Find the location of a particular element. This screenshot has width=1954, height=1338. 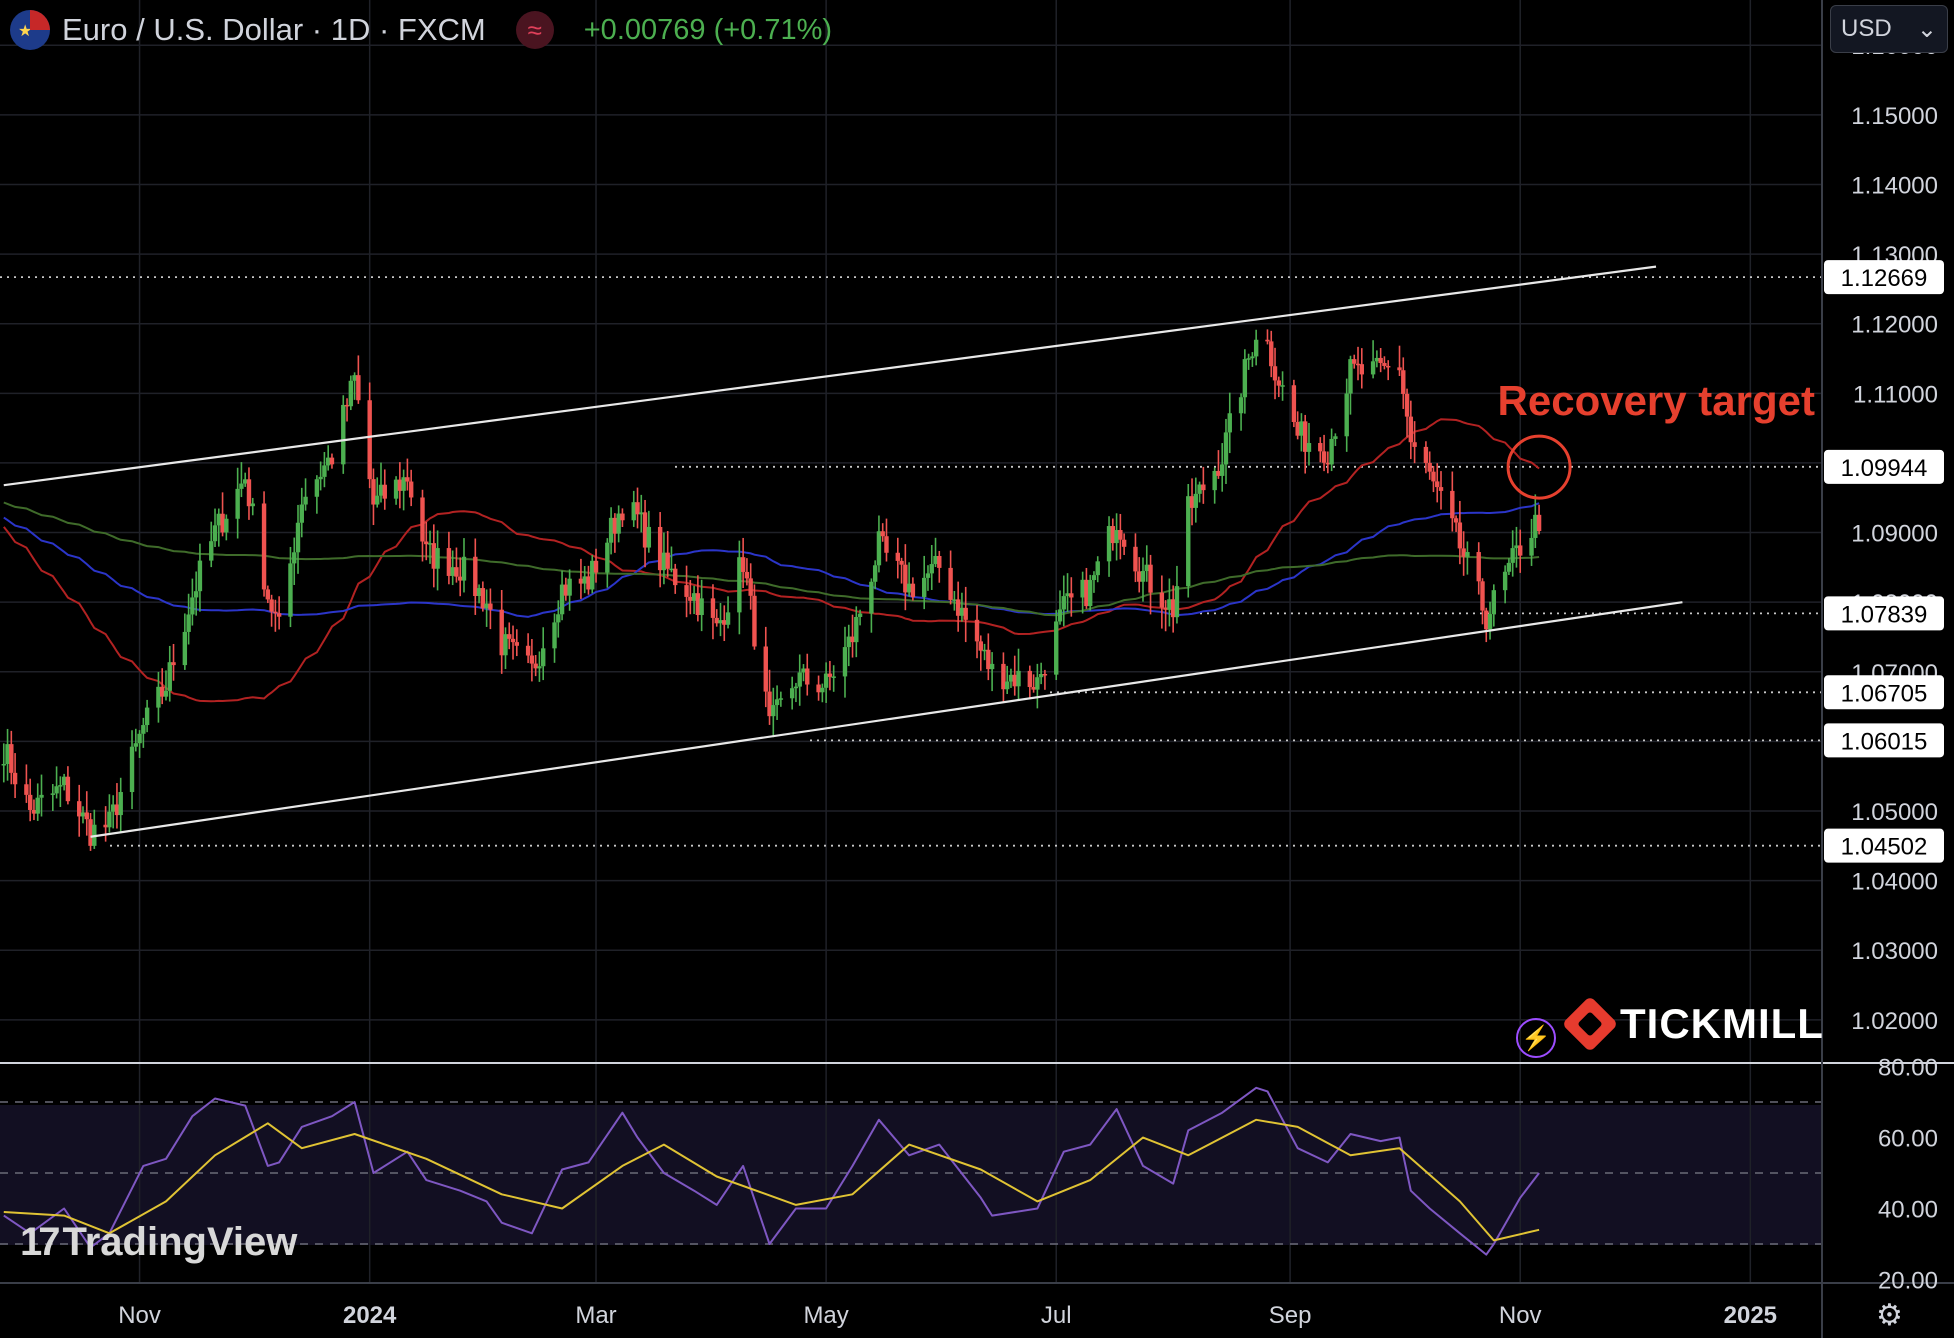

price-level-label: 1.04502 is located at coordinates (1884, 847).